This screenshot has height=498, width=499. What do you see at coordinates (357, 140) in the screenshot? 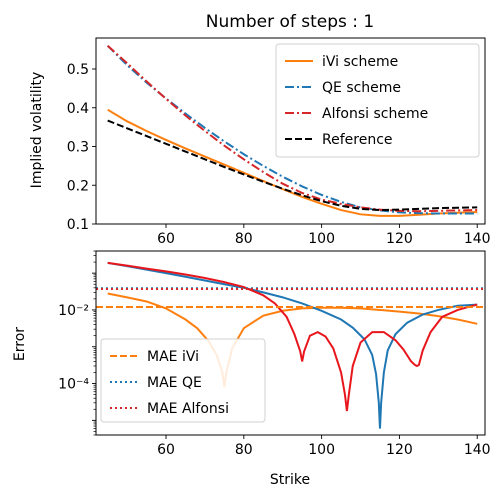
I see `legend-label-reference: Reference` at bounding box center [357, 140].